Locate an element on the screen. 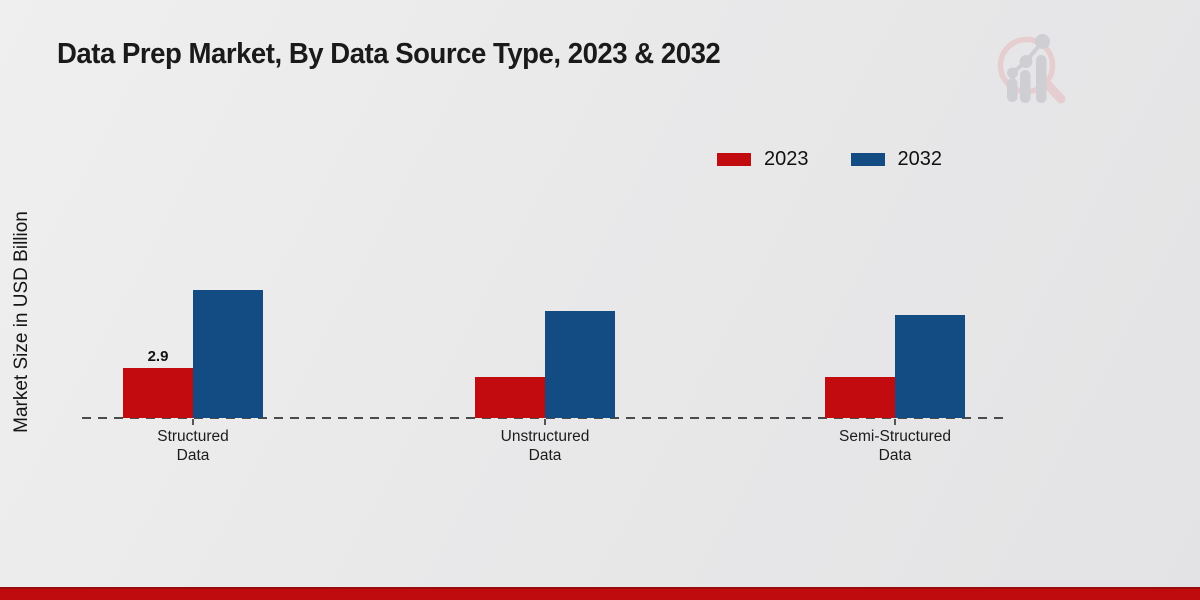  brand-logo-watermark is located at coordinates (1031, 69).